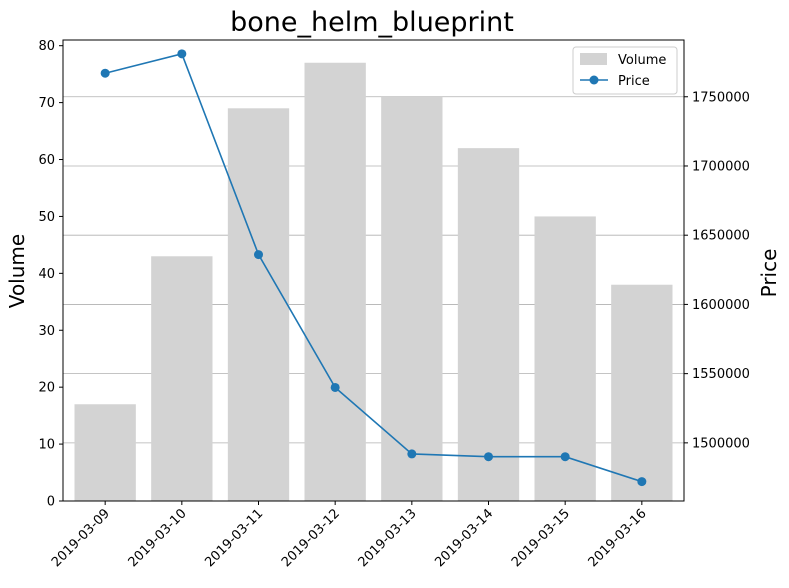  Describe the element at coordinates (46, 217) in the screenshot. I see `y-tick-label: 50` at that location.